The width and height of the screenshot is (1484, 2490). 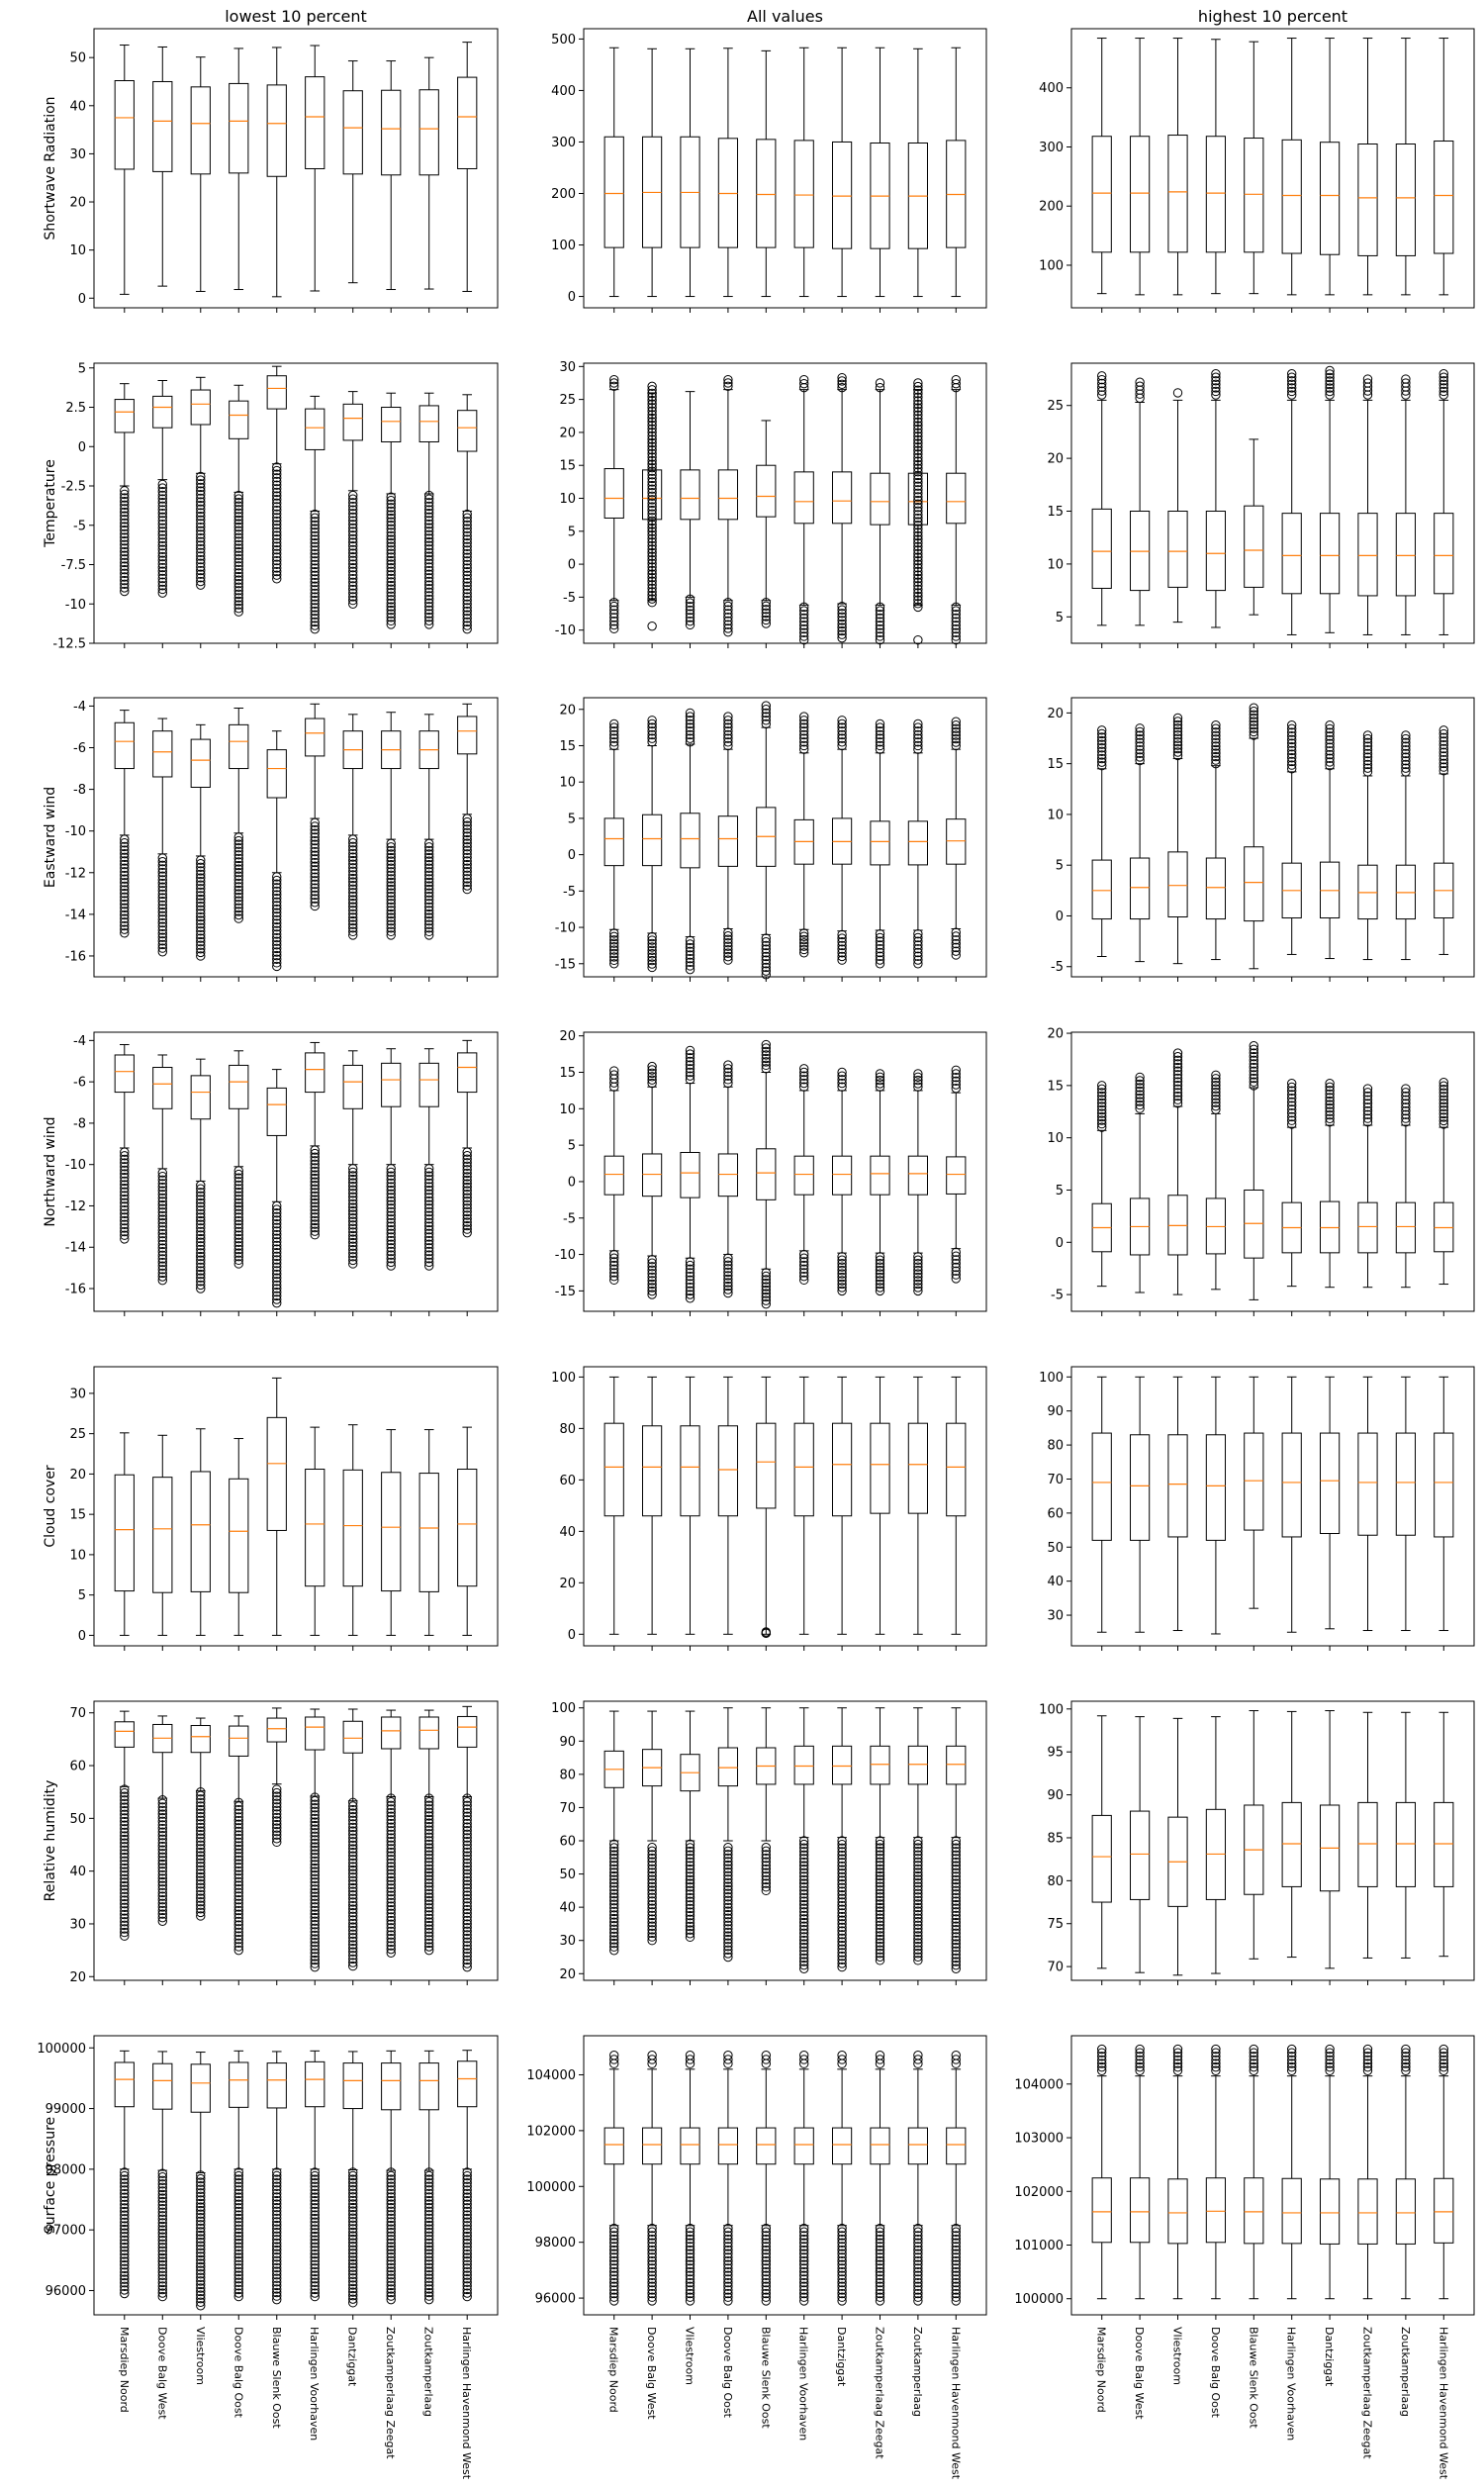 What do you see at coordinates (66, 2231) in the screenshot?
I see `y-tick-label: 97000` at bounding box center [66, 2231].